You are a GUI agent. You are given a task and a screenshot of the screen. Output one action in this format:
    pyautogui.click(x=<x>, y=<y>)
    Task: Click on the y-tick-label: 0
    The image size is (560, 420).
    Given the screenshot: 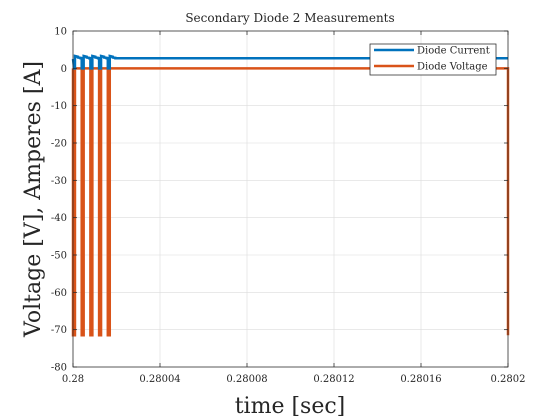 What is the action you would take?
    pyautogui.click(x=64, y=69)
    